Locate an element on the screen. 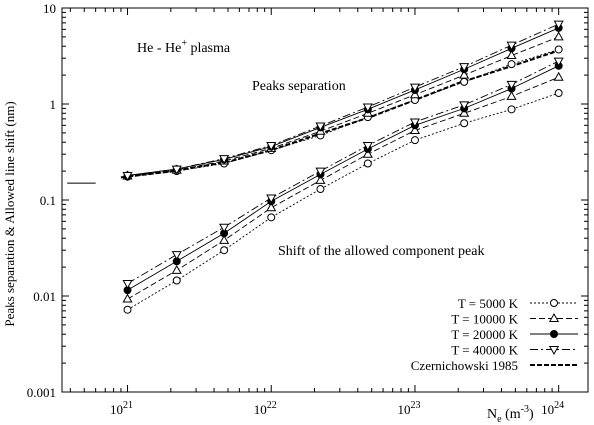  legend-label: T = 40000 K is located at coordinates (484, 350).